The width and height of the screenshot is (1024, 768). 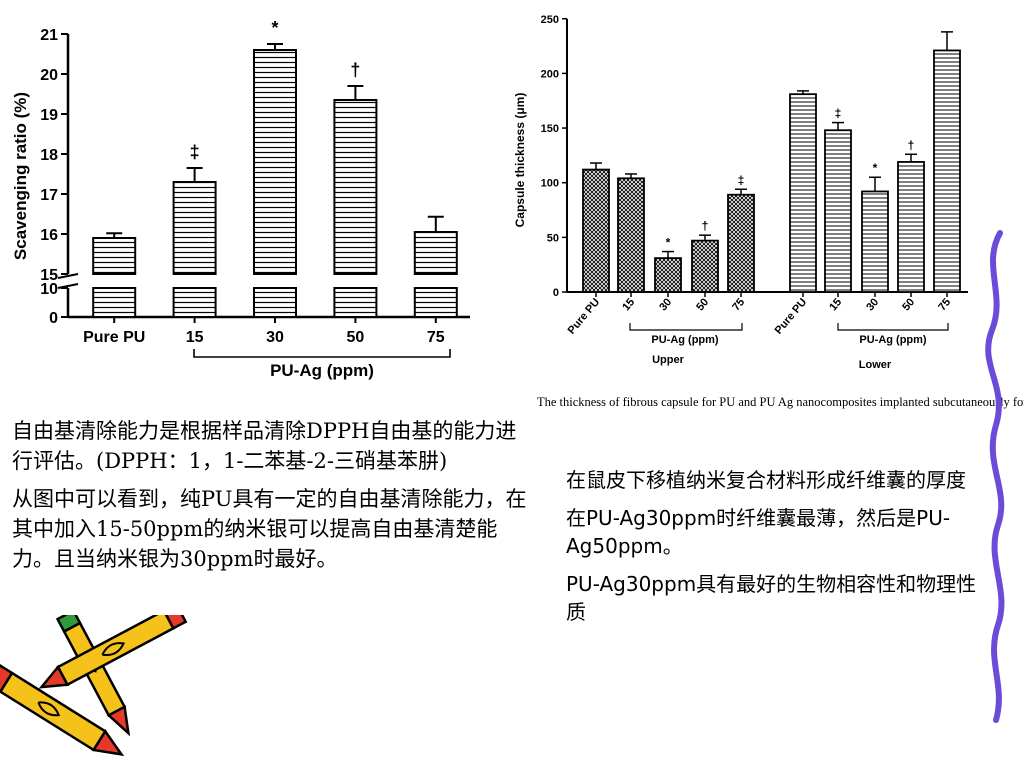 I want to click on upper-sublabel: PU-Ag (ppm), so click(x=685, y=340).